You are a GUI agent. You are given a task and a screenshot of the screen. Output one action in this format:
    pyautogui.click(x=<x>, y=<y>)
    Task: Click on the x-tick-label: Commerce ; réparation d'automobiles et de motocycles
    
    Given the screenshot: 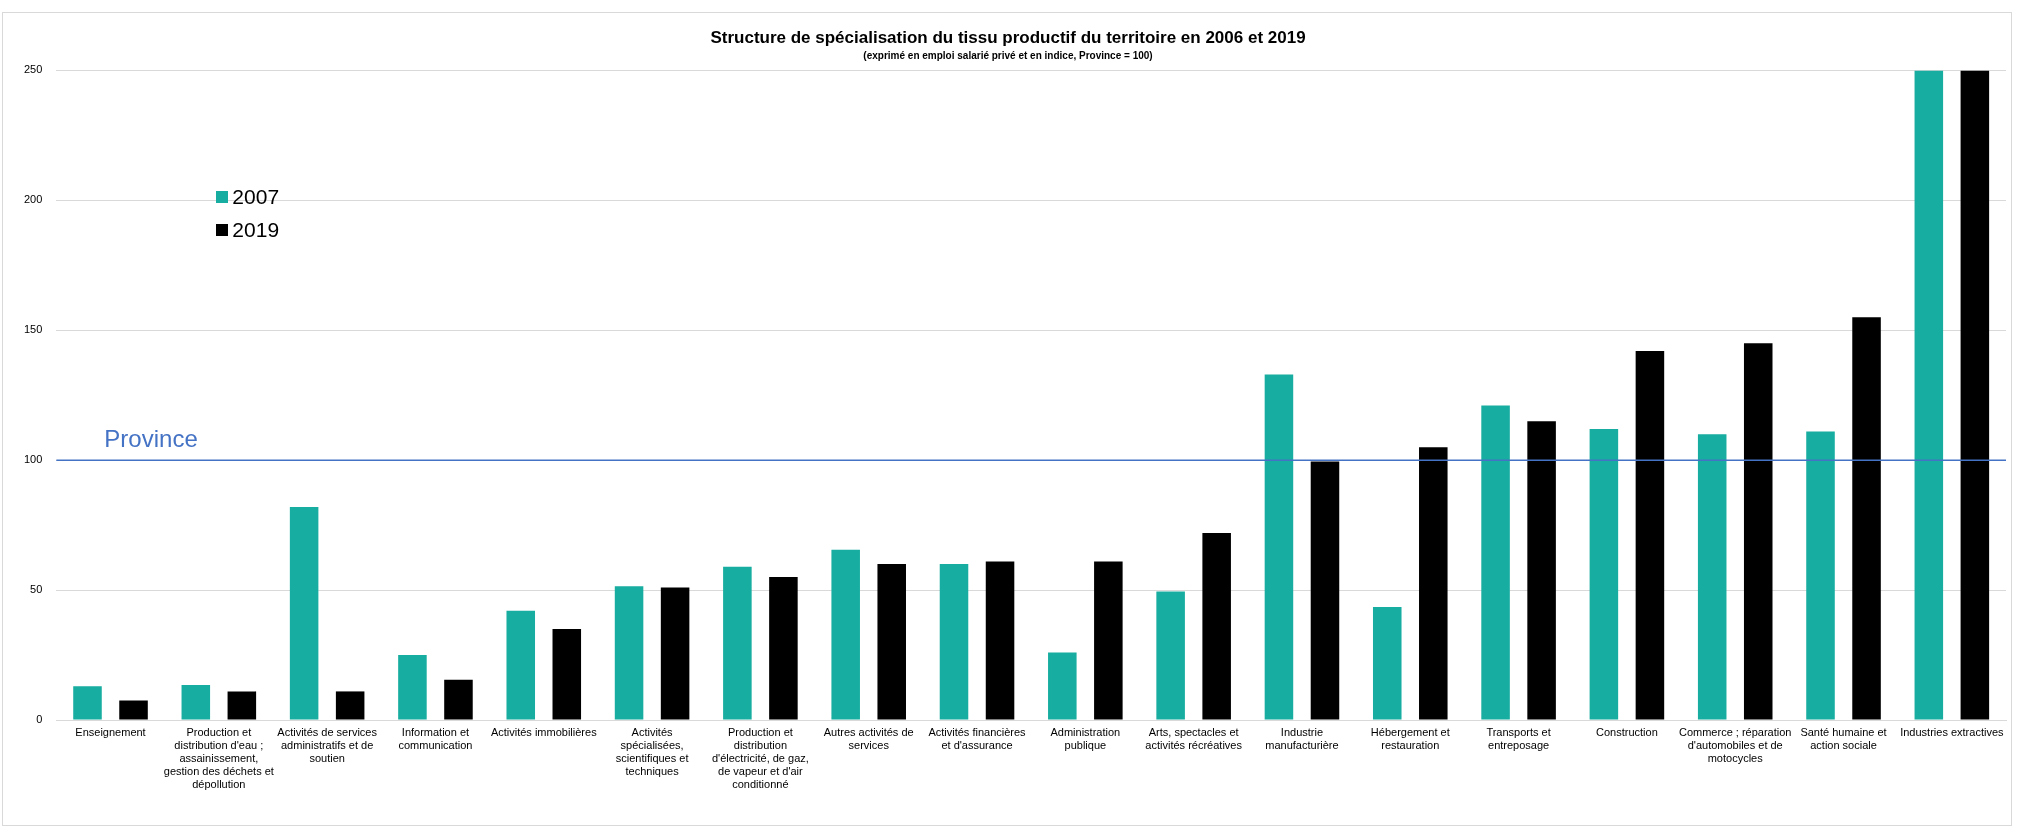 What is the action you would take?
    pyautogui.click(x=1735, y=745)
    